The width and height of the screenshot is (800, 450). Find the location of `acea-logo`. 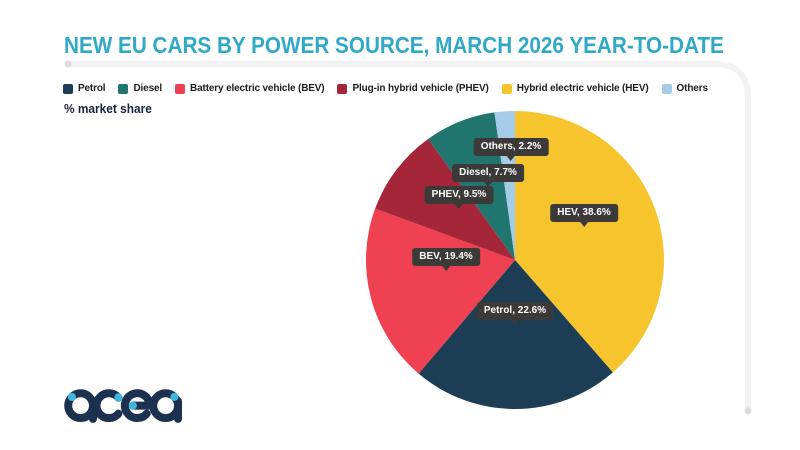

acea-logo is located at coordinates (123, 406).